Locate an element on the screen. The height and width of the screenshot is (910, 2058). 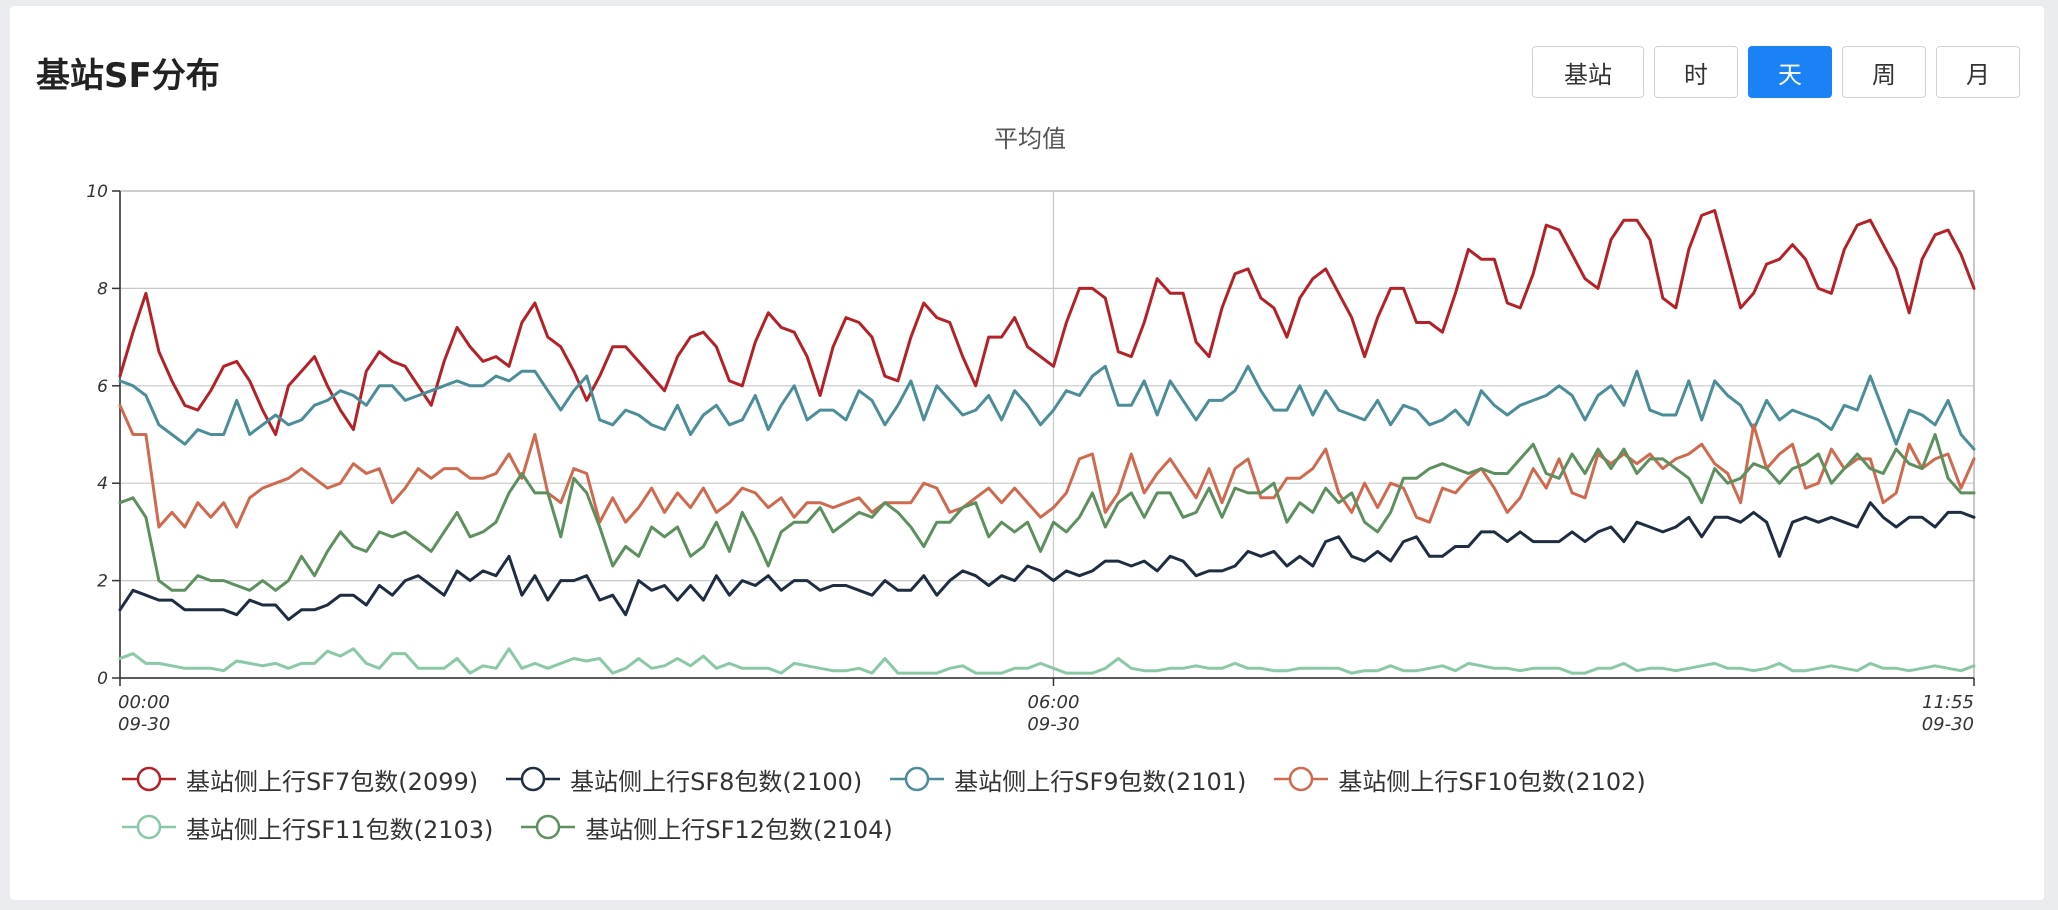
hour-button: 时 is located at coordinates (1696, 72).